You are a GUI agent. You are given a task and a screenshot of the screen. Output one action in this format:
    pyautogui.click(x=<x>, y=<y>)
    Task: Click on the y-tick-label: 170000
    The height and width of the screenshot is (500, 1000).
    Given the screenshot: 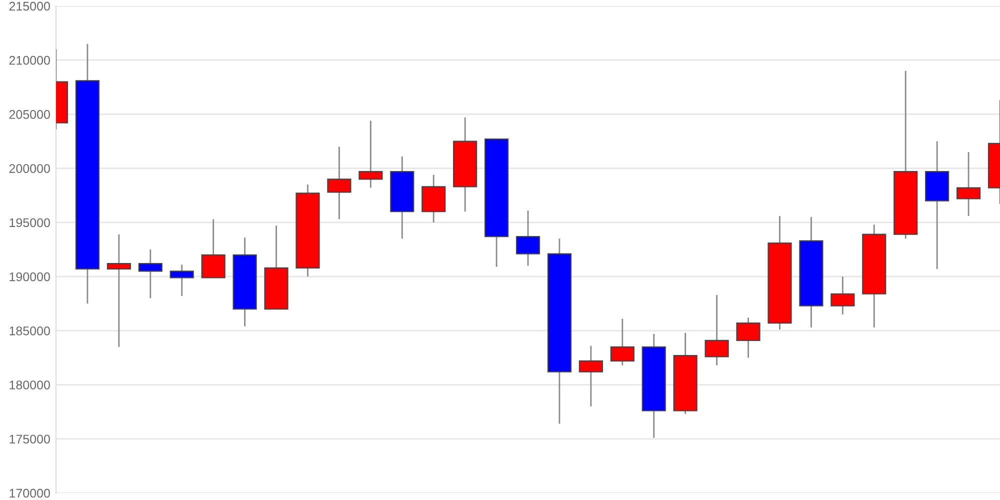 What is the action you would take?
    pyautogui.click(x=30, y=493)
    